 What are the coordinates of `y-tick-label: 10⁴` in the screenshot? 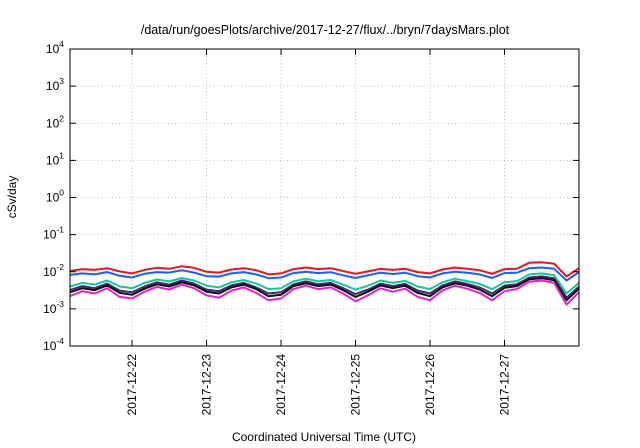 It's located at (55, 47).